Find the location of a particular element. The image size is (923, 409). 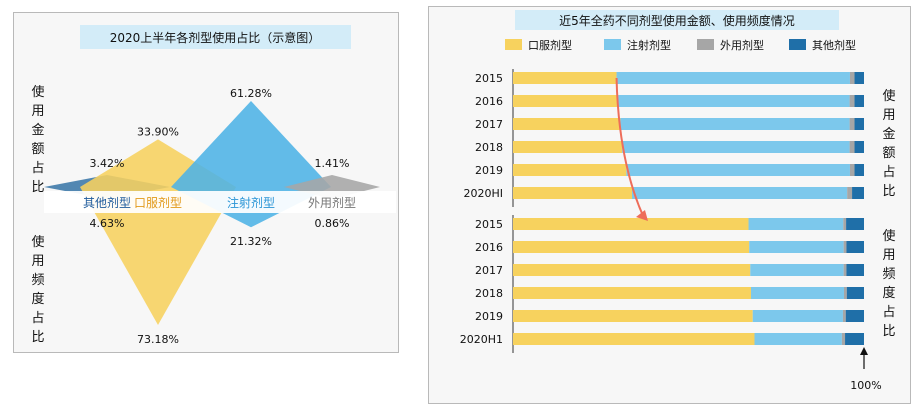

left-title-bg is located at coordinates (215, 37).